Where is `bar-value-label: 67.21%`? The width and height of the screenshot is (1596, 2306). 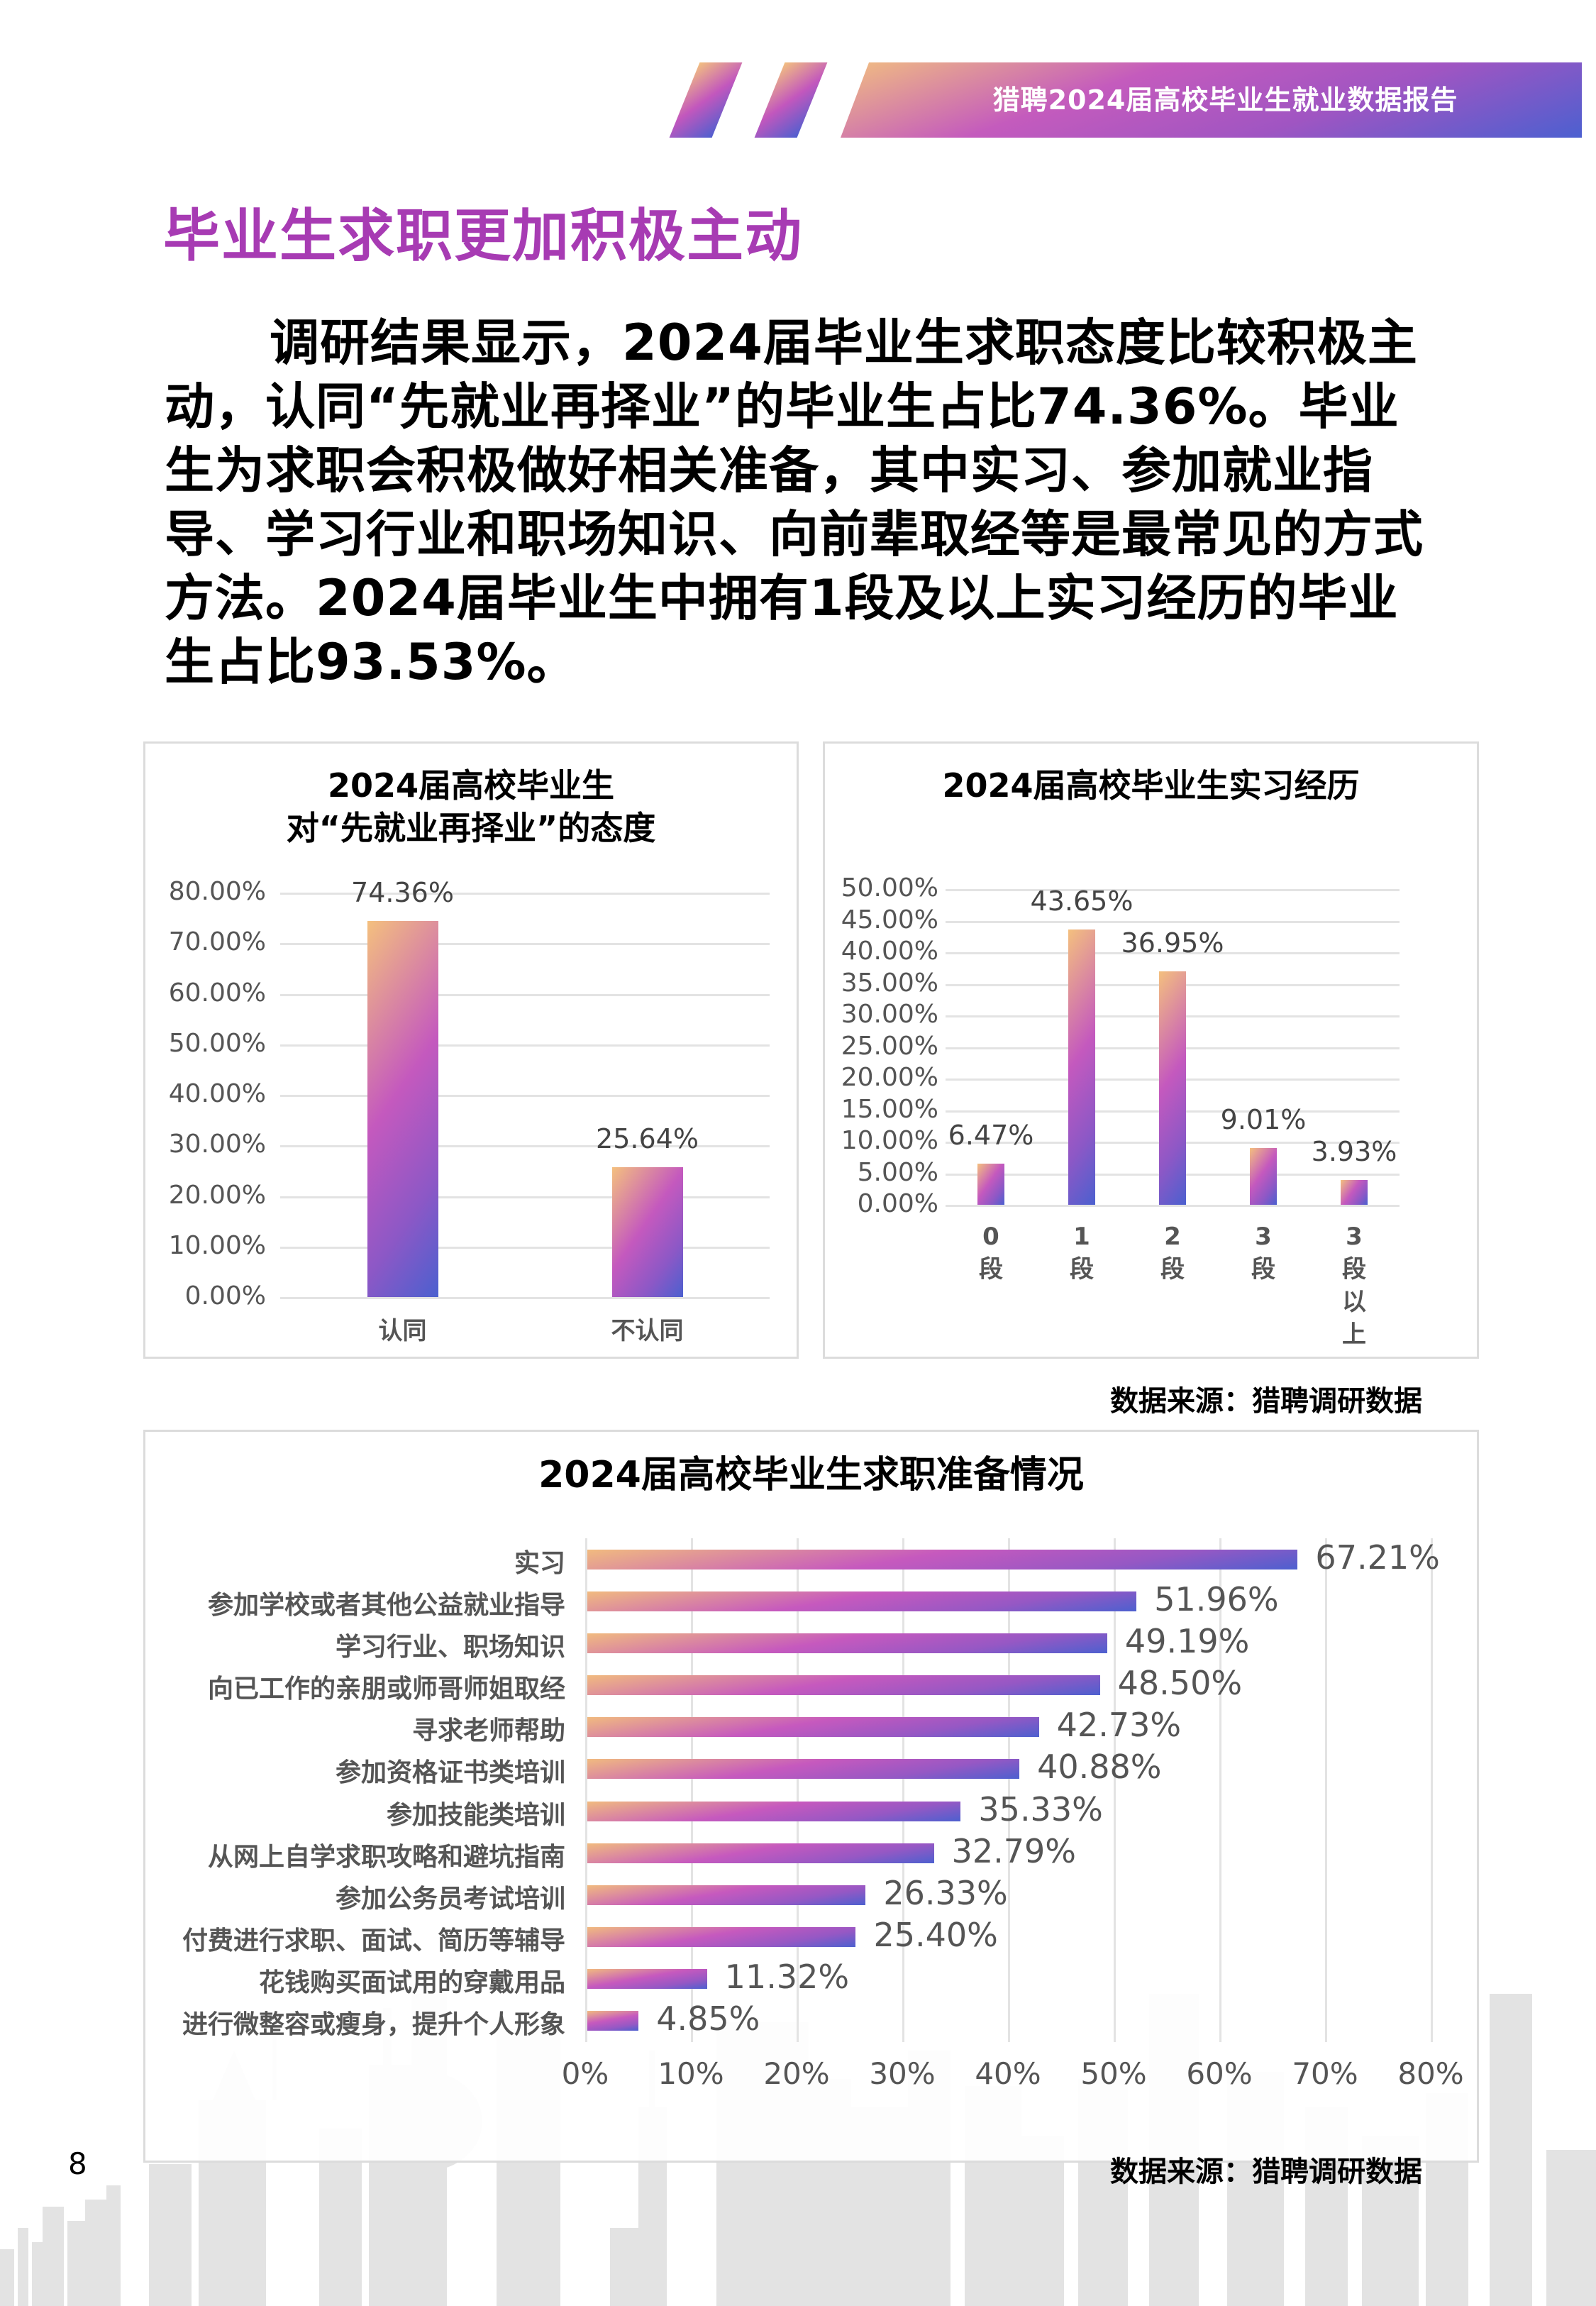
bar-value-label: 67.21% is located at coordinates (1378, 1558).